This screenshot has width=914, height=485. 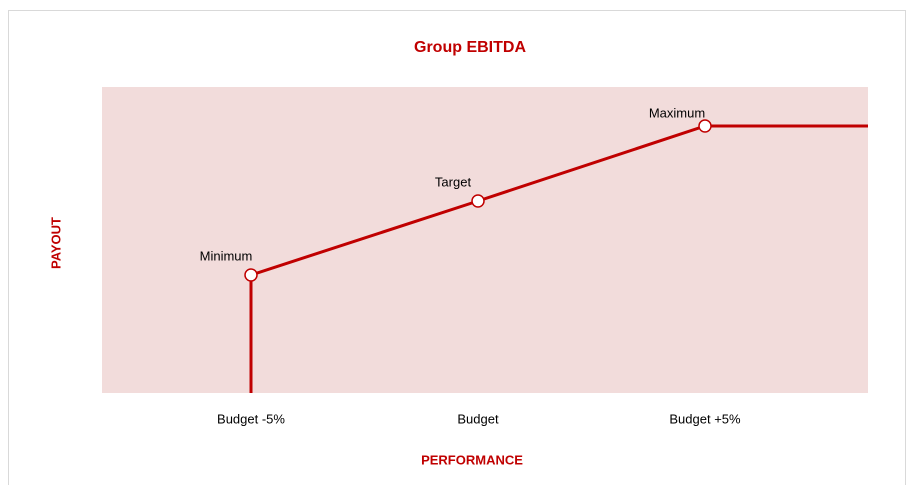 What do you see at coordinates (705, 418) in the screenshot?
I see `x-tick-label: Budget +5%` at bounding box center [705, 418].